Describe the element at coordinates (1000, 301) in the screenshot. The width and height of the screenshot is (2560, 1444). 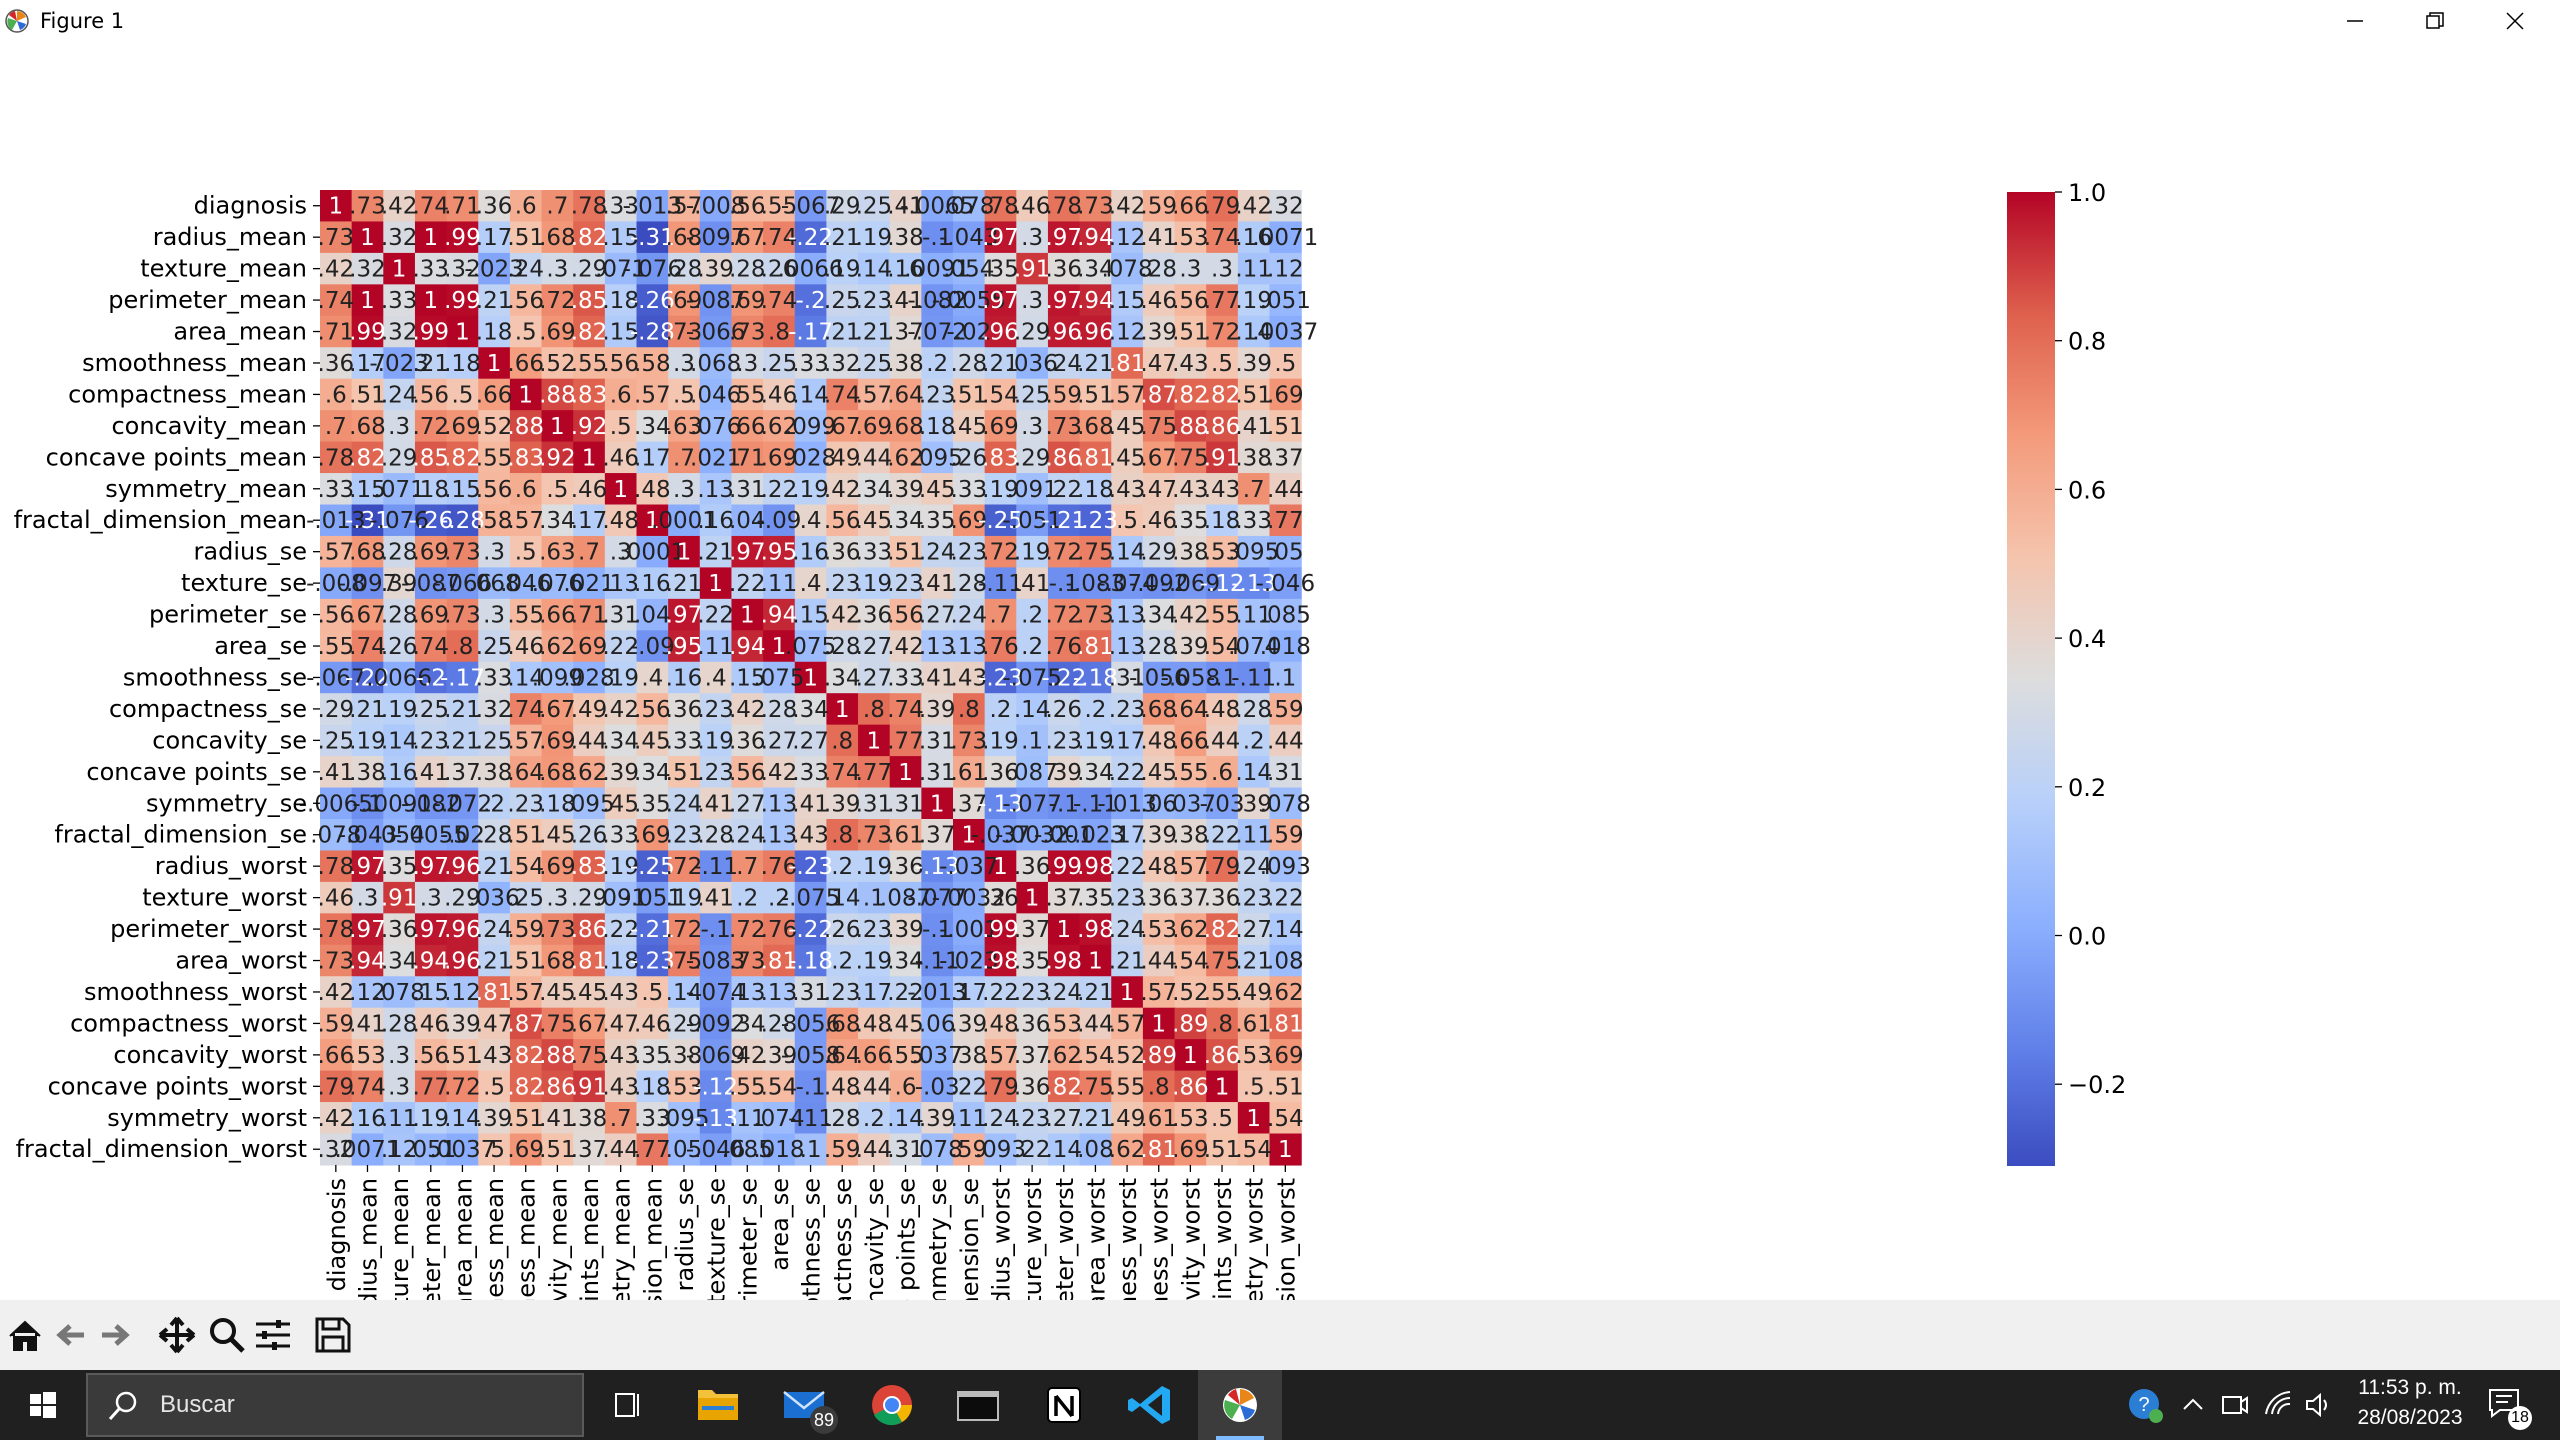
I see `cell-annotation: .97` at that location.